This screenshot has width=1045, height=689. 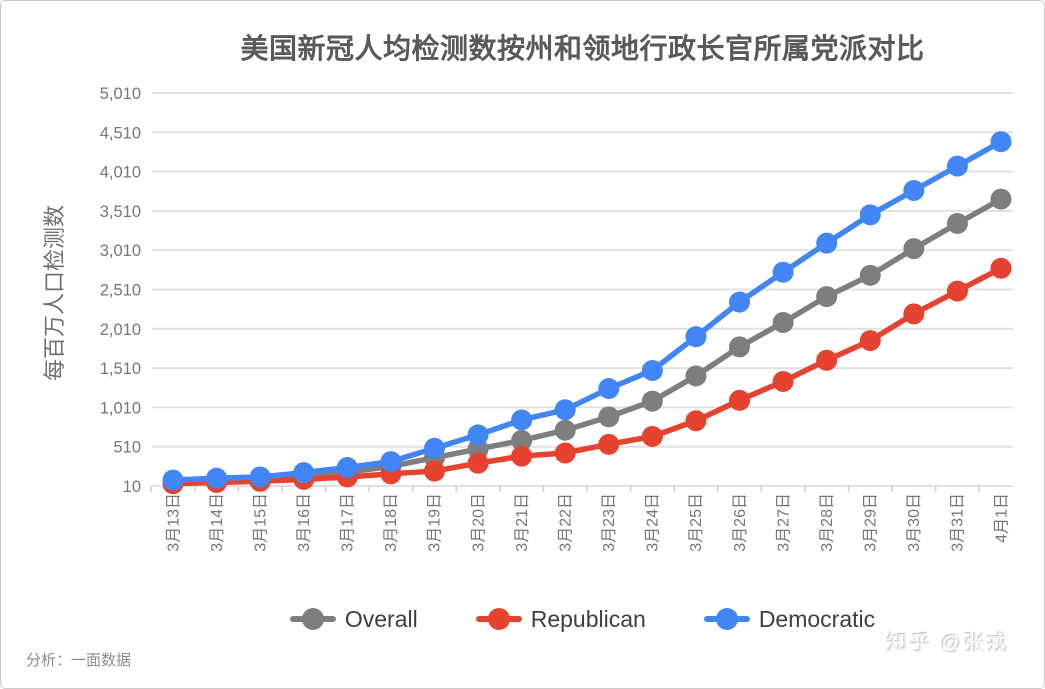 What do you see at coordinates (260, 522) in the screenshot?
I see `x-tick-label: 3月15日` at bounding box center [260, 522].